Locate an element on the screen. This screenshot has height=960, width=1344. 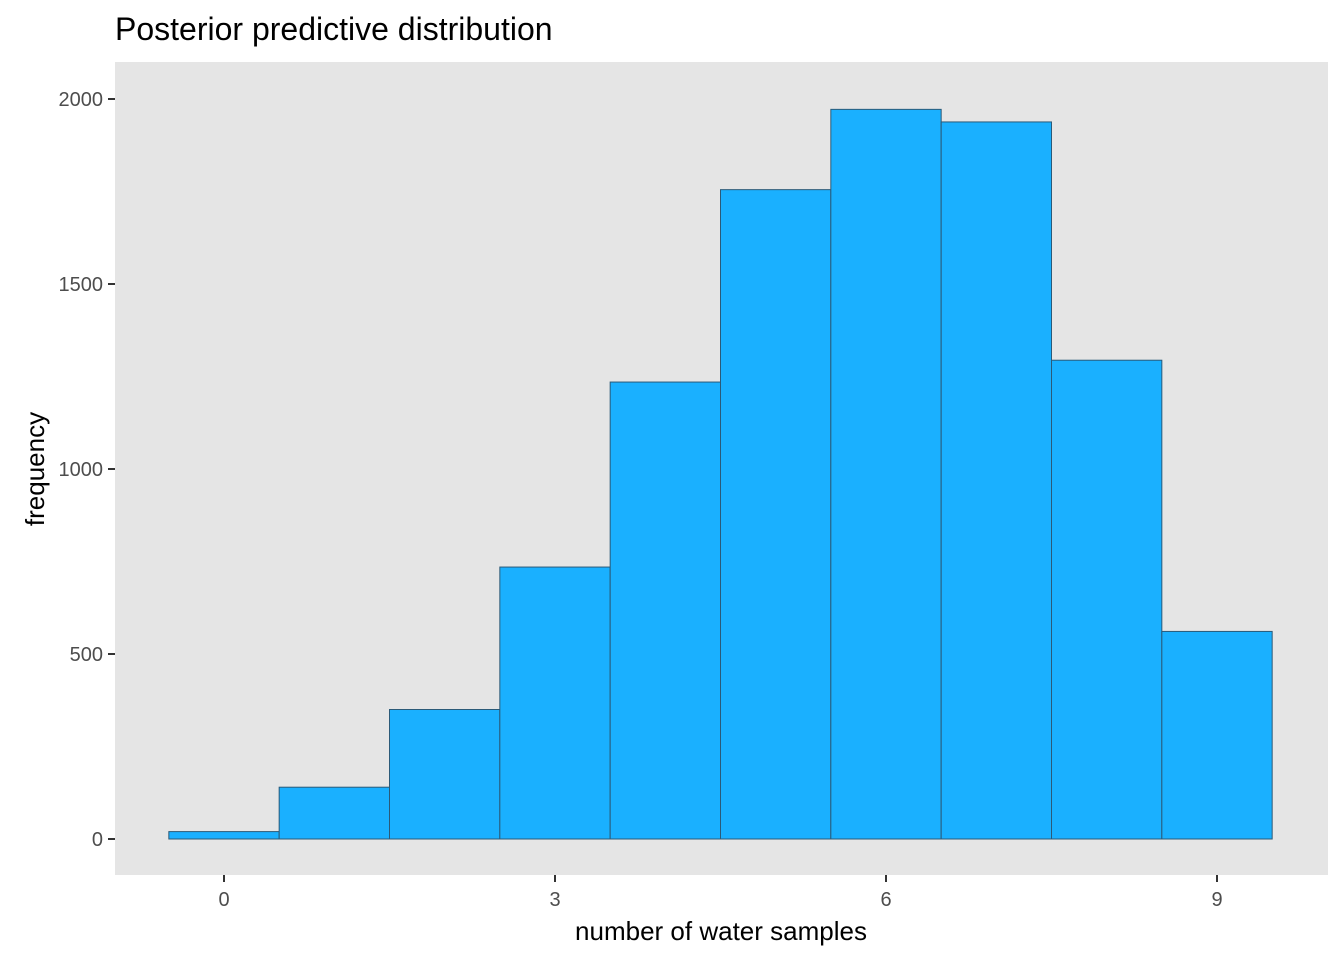
y-tick-label: 2000 is located at coordinates (81, 100).